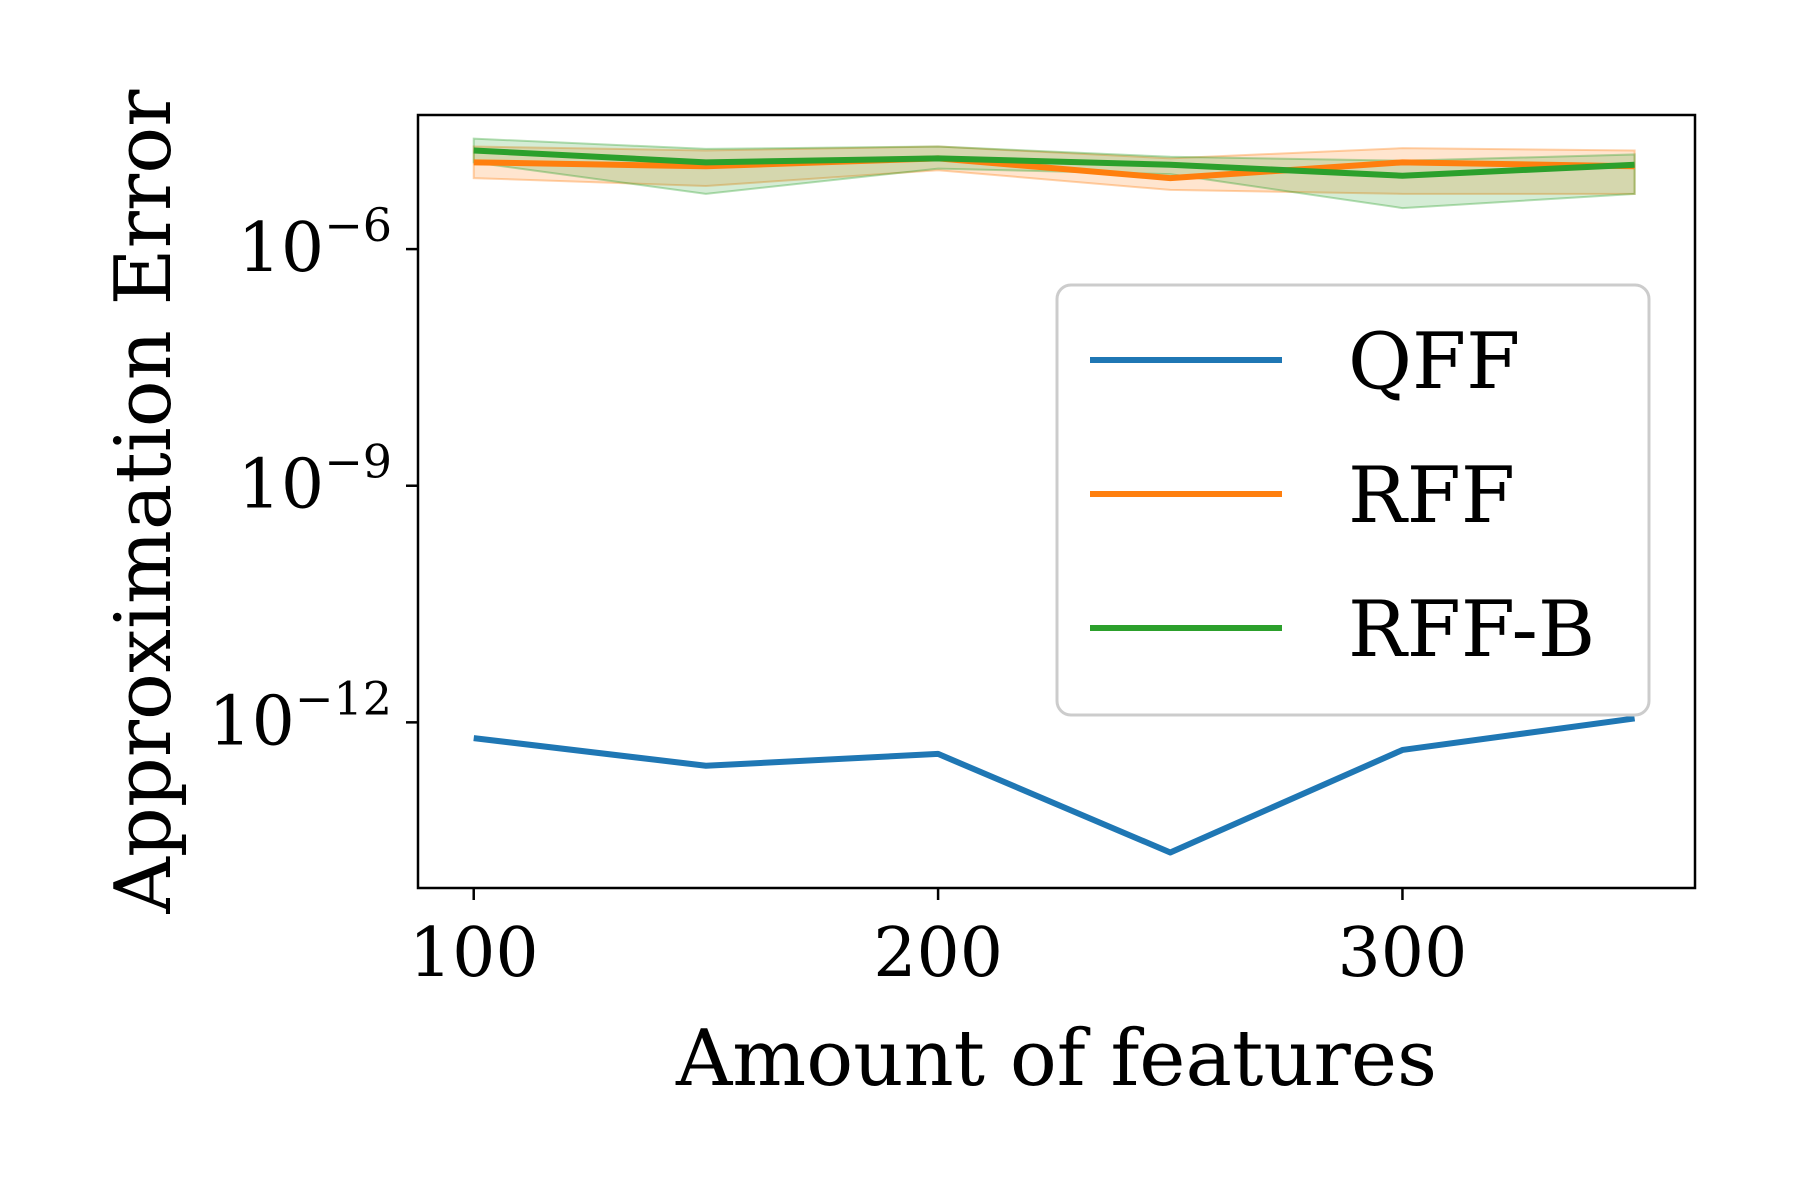 This screenshot has height=1200, width=1800. Describe the element at coordinates (1431, 496) in the screenshot. I see `legend-label: RFF` at that location.